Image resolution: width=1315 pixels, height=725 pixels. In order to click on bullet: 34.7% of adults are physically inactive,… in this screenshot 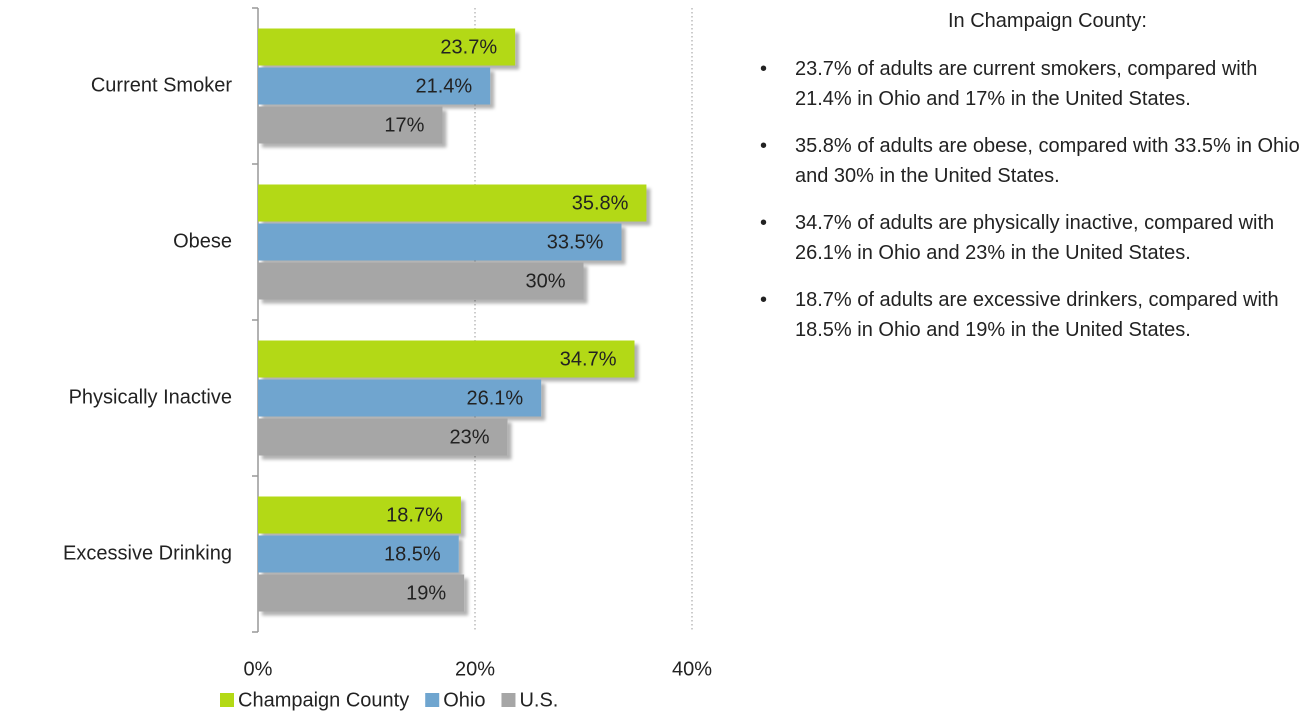, I will do `click(1032, 238)`.